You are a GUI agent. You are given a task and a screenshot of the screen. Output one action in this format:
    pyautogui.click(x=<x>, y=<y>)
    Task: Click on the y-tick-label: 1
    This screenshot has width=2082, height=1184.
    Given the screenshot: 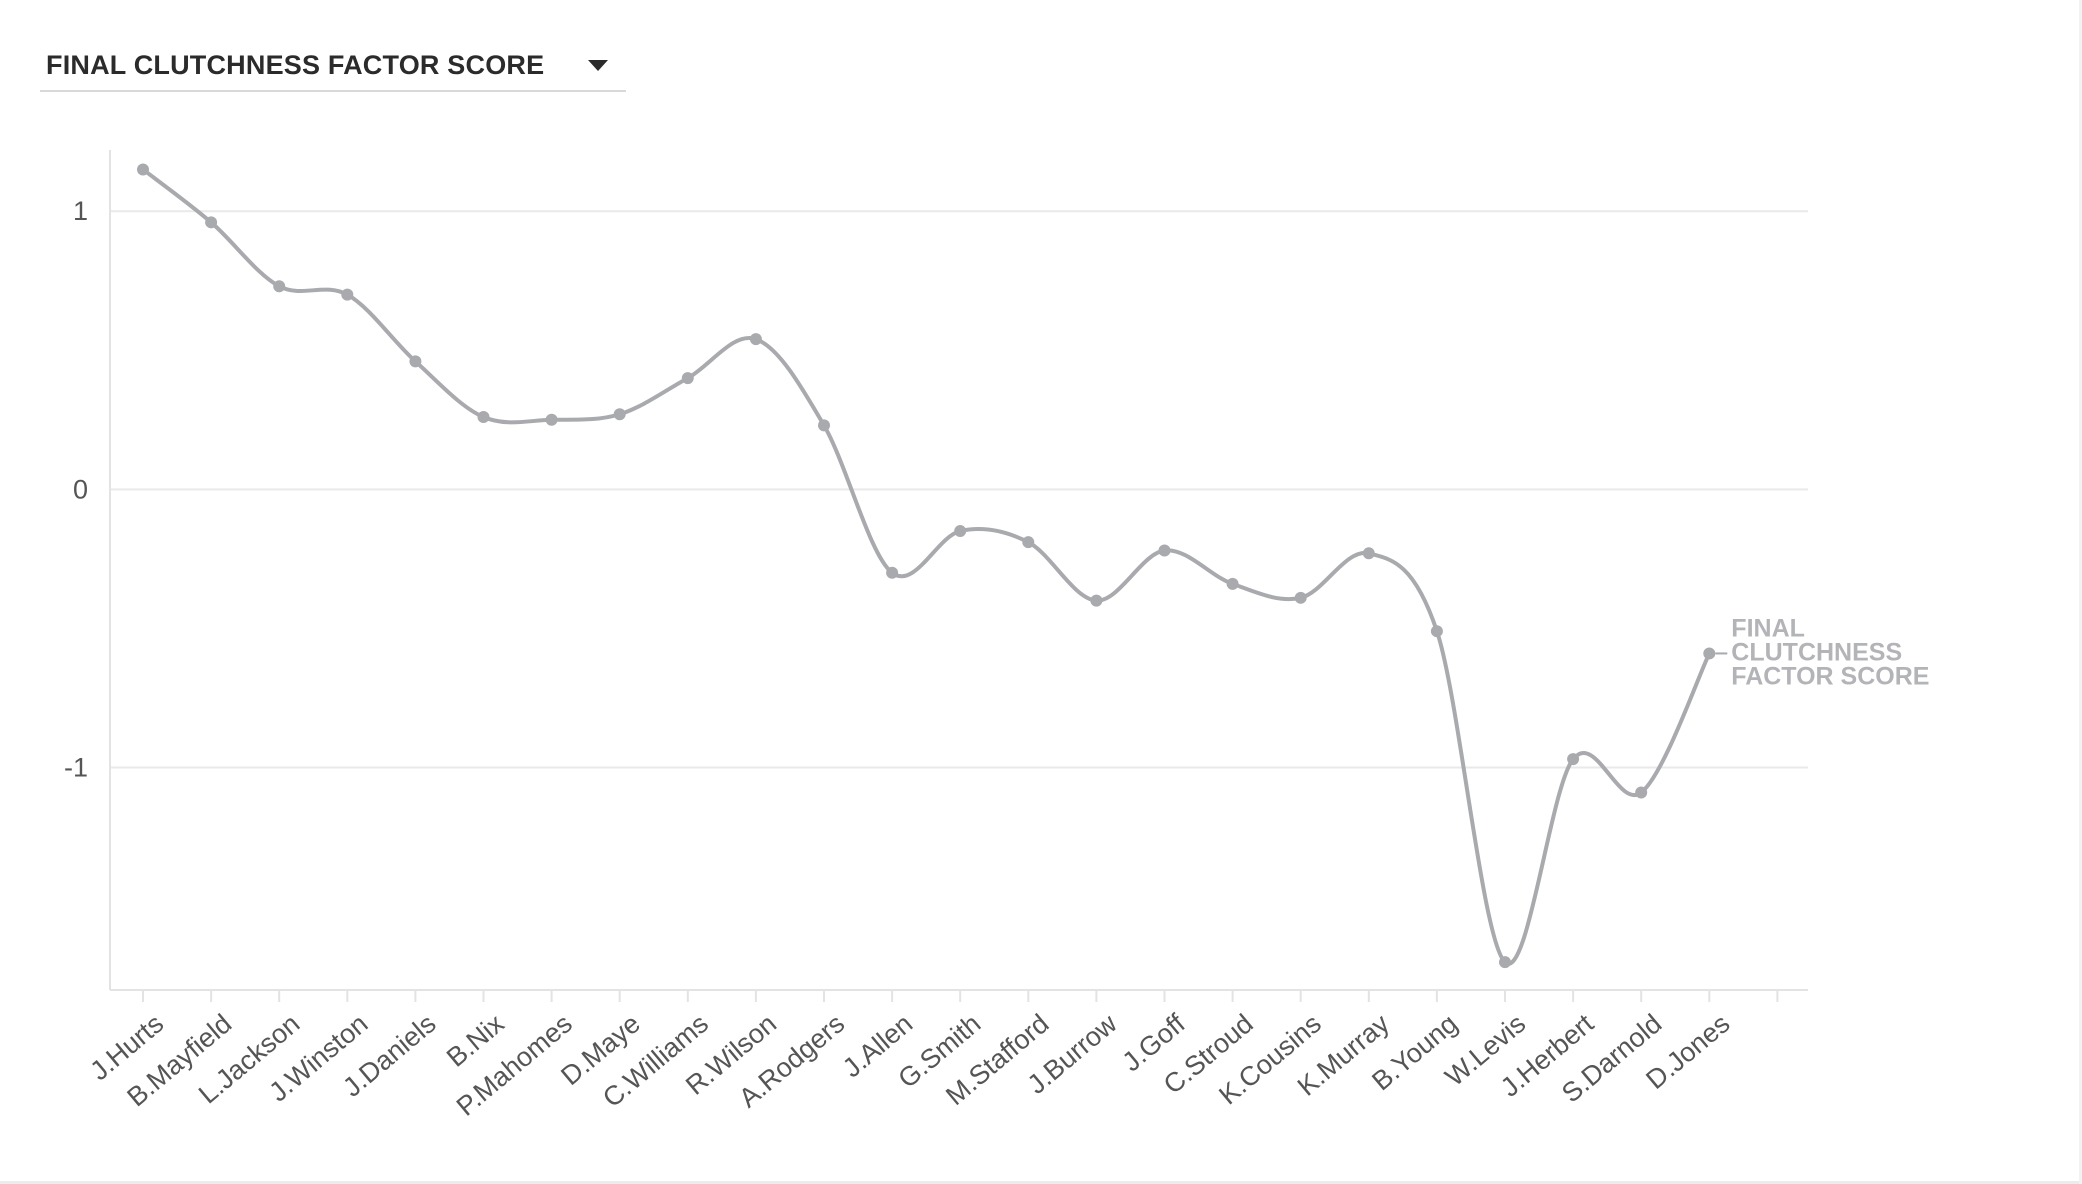 What is the action you would take?
    pyautogui.click(x=80, y=211)
    